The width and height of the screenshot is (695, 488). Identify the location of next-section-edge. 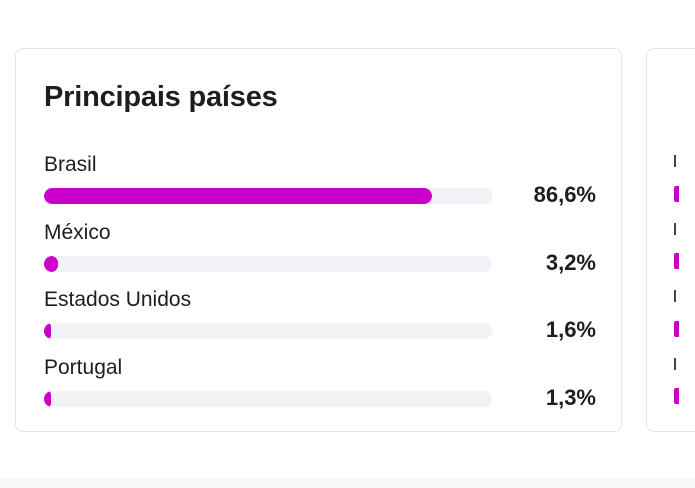
(347, 483).